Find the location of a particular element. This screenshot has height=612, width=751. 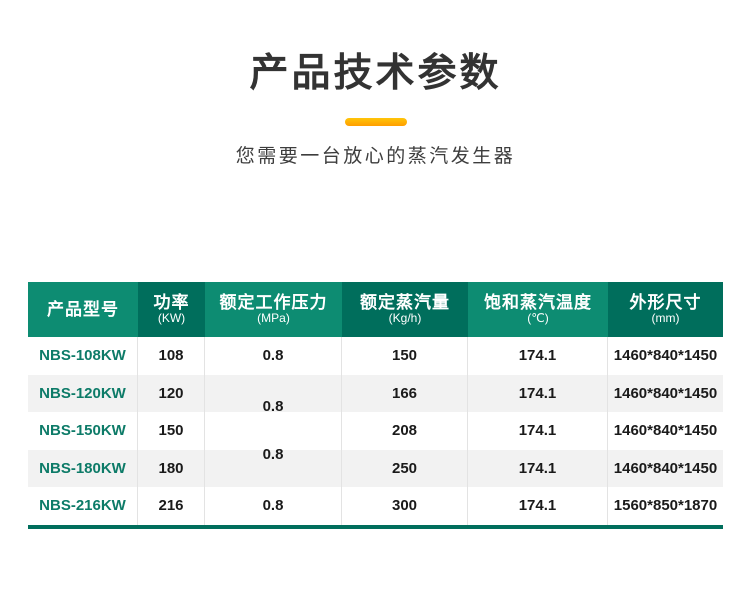

cell-steam: 250 is located at coordinates (405, 468).